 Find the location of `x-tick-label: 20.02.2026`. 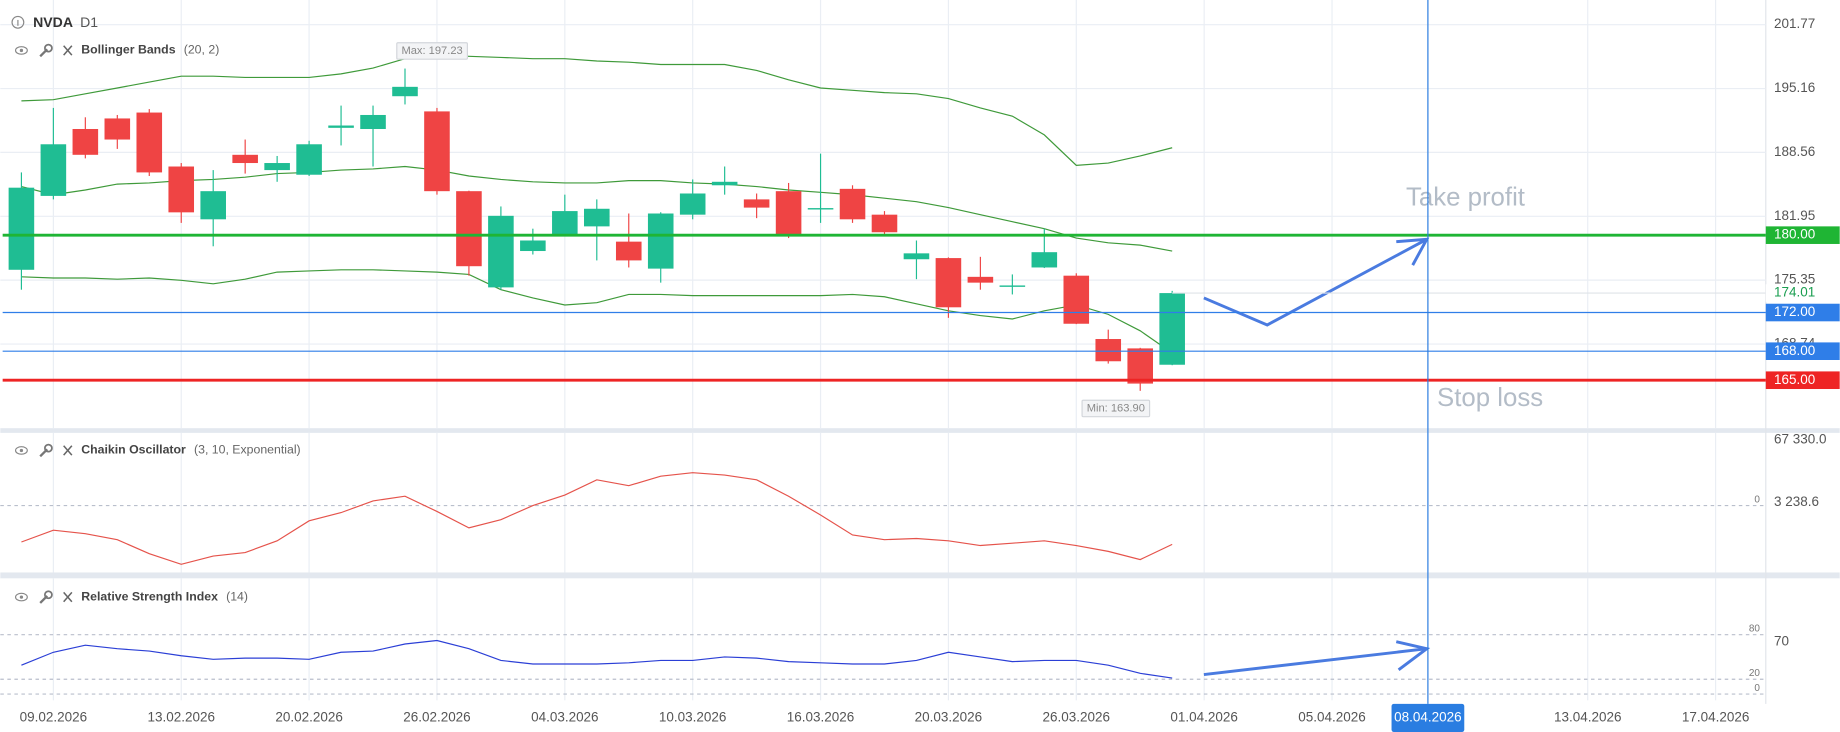

x-tick-label: 20.02.2026 is located at coordinates (309, 716).